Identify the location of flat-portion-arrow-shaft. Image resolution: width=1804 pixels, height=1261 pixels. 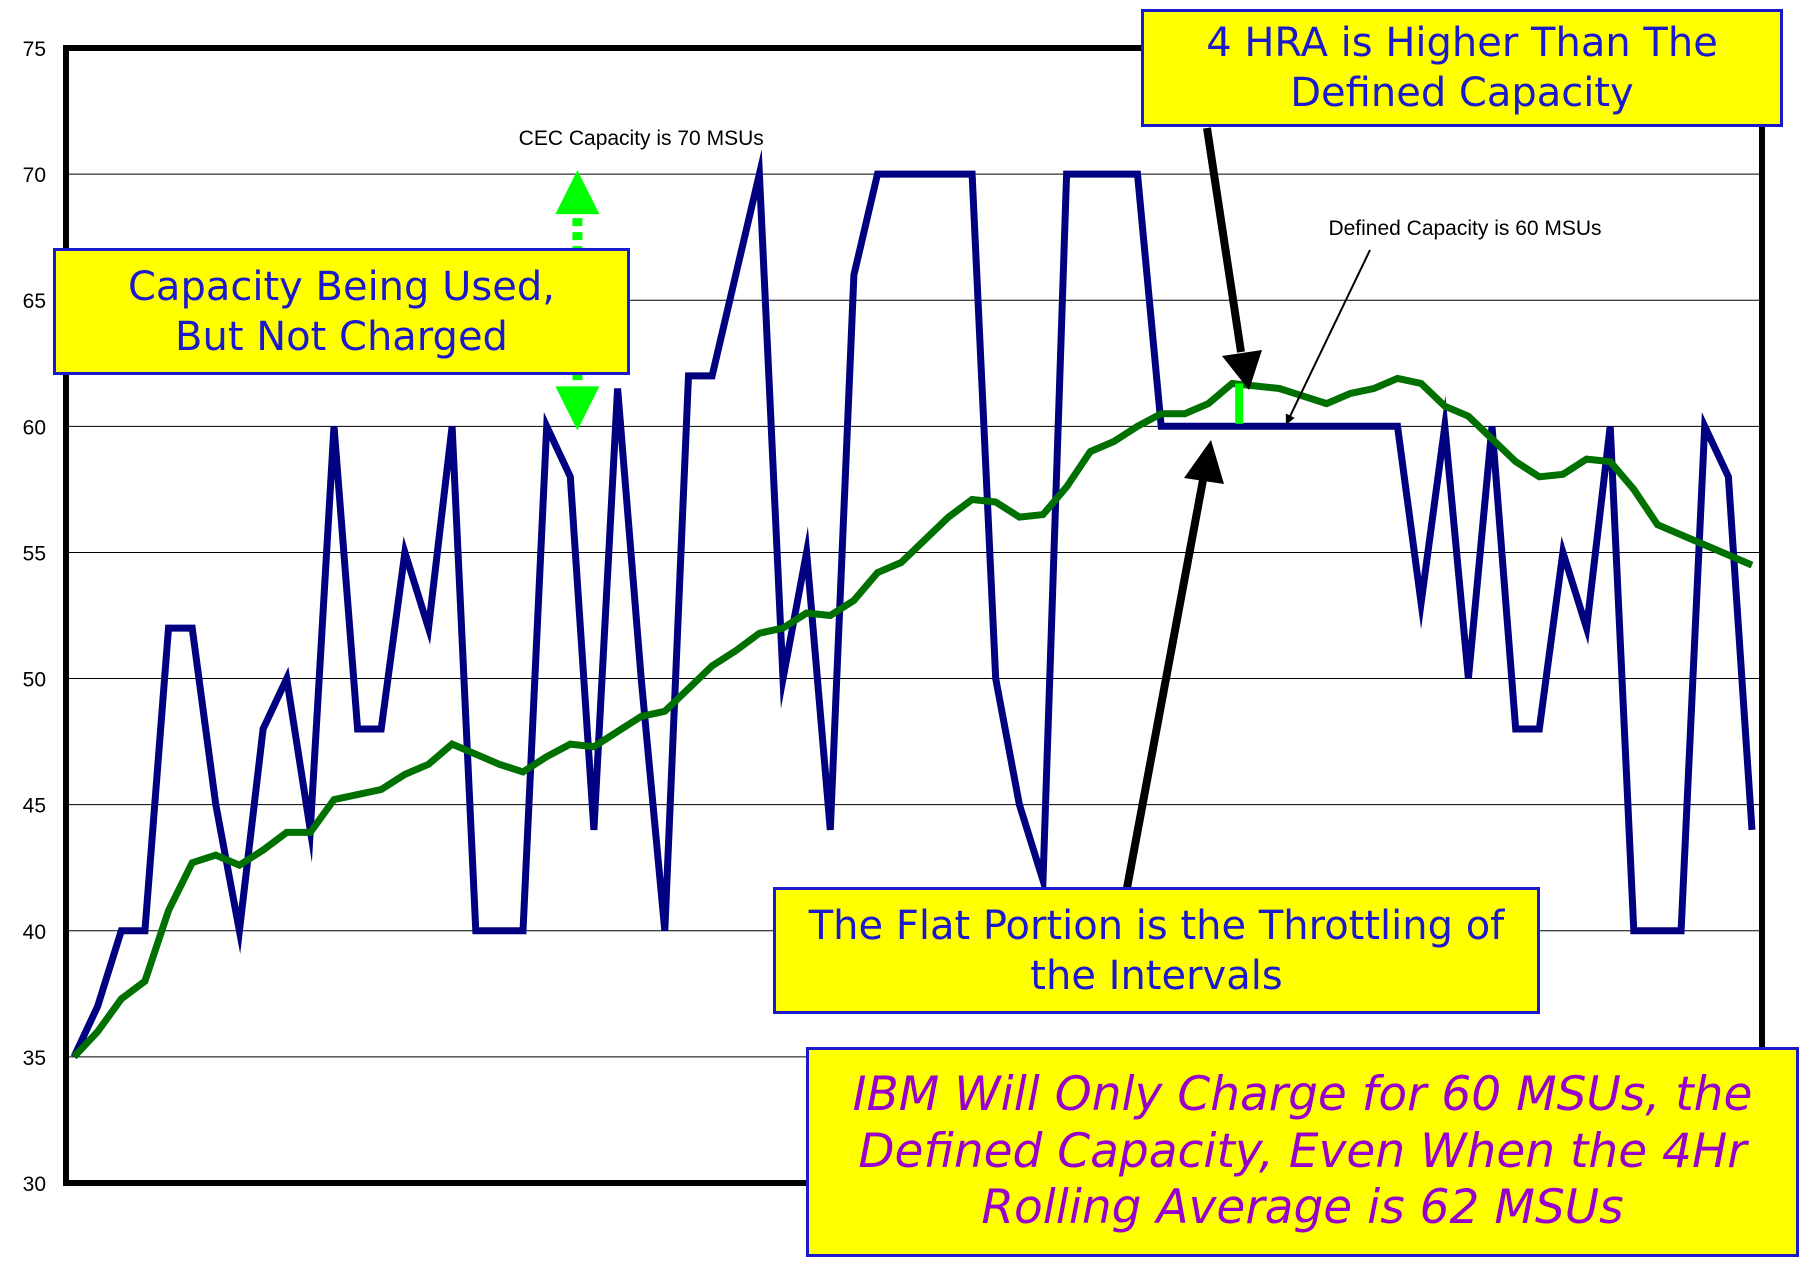
(1165, 684).